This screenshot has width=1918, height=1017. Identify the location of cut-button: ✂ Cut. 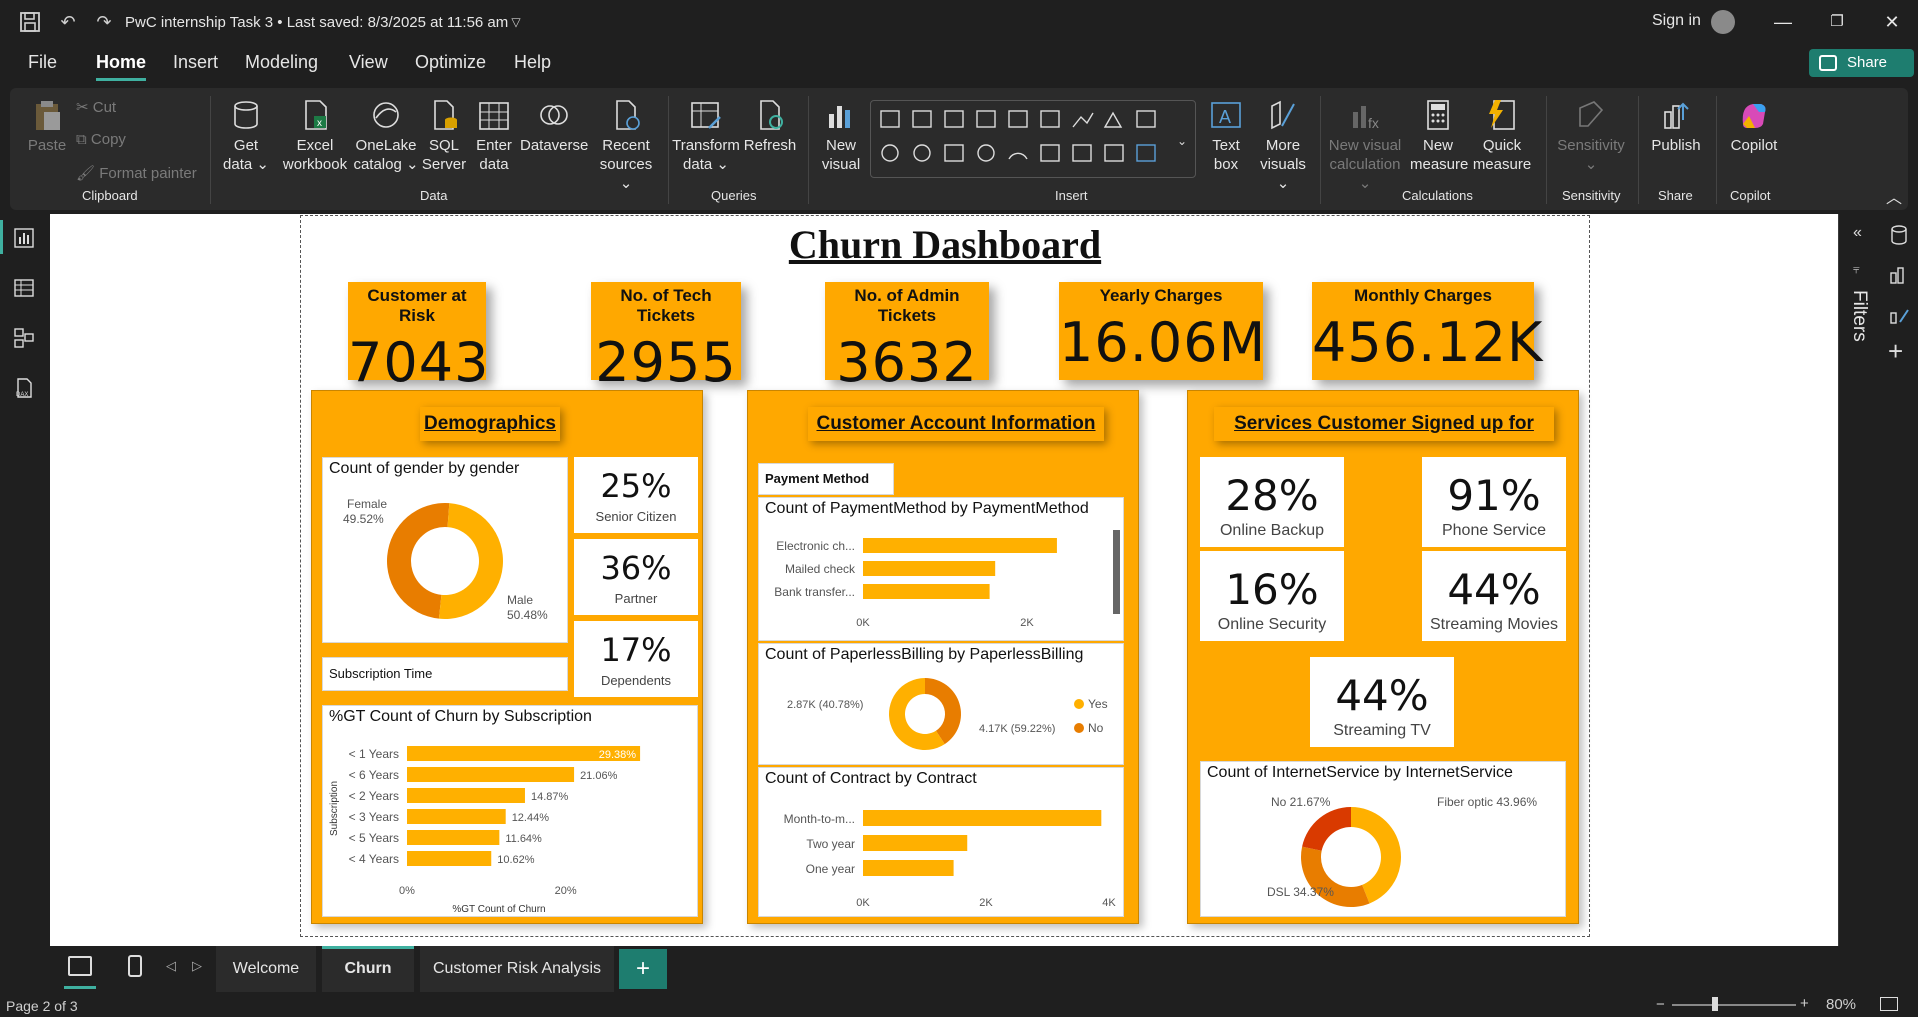
(96, 107).